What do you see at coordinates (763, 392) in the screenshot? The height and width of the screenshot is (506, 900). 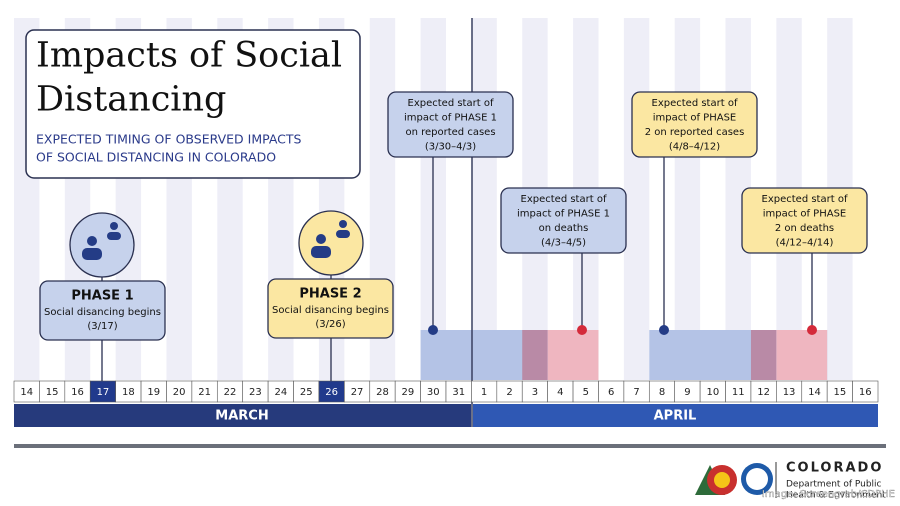 I see `day-label: 12` at bounding box center [763, 392].